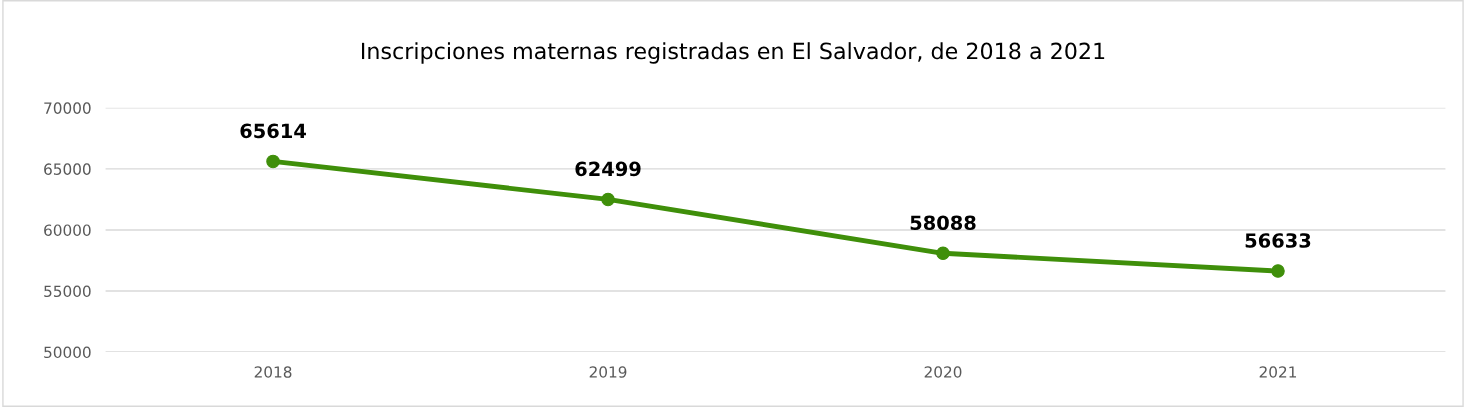  What do you see at coordinates (943, 372) in the screenshot?
I see `x-tick-label: 2020` at bounding box center [943, 372].